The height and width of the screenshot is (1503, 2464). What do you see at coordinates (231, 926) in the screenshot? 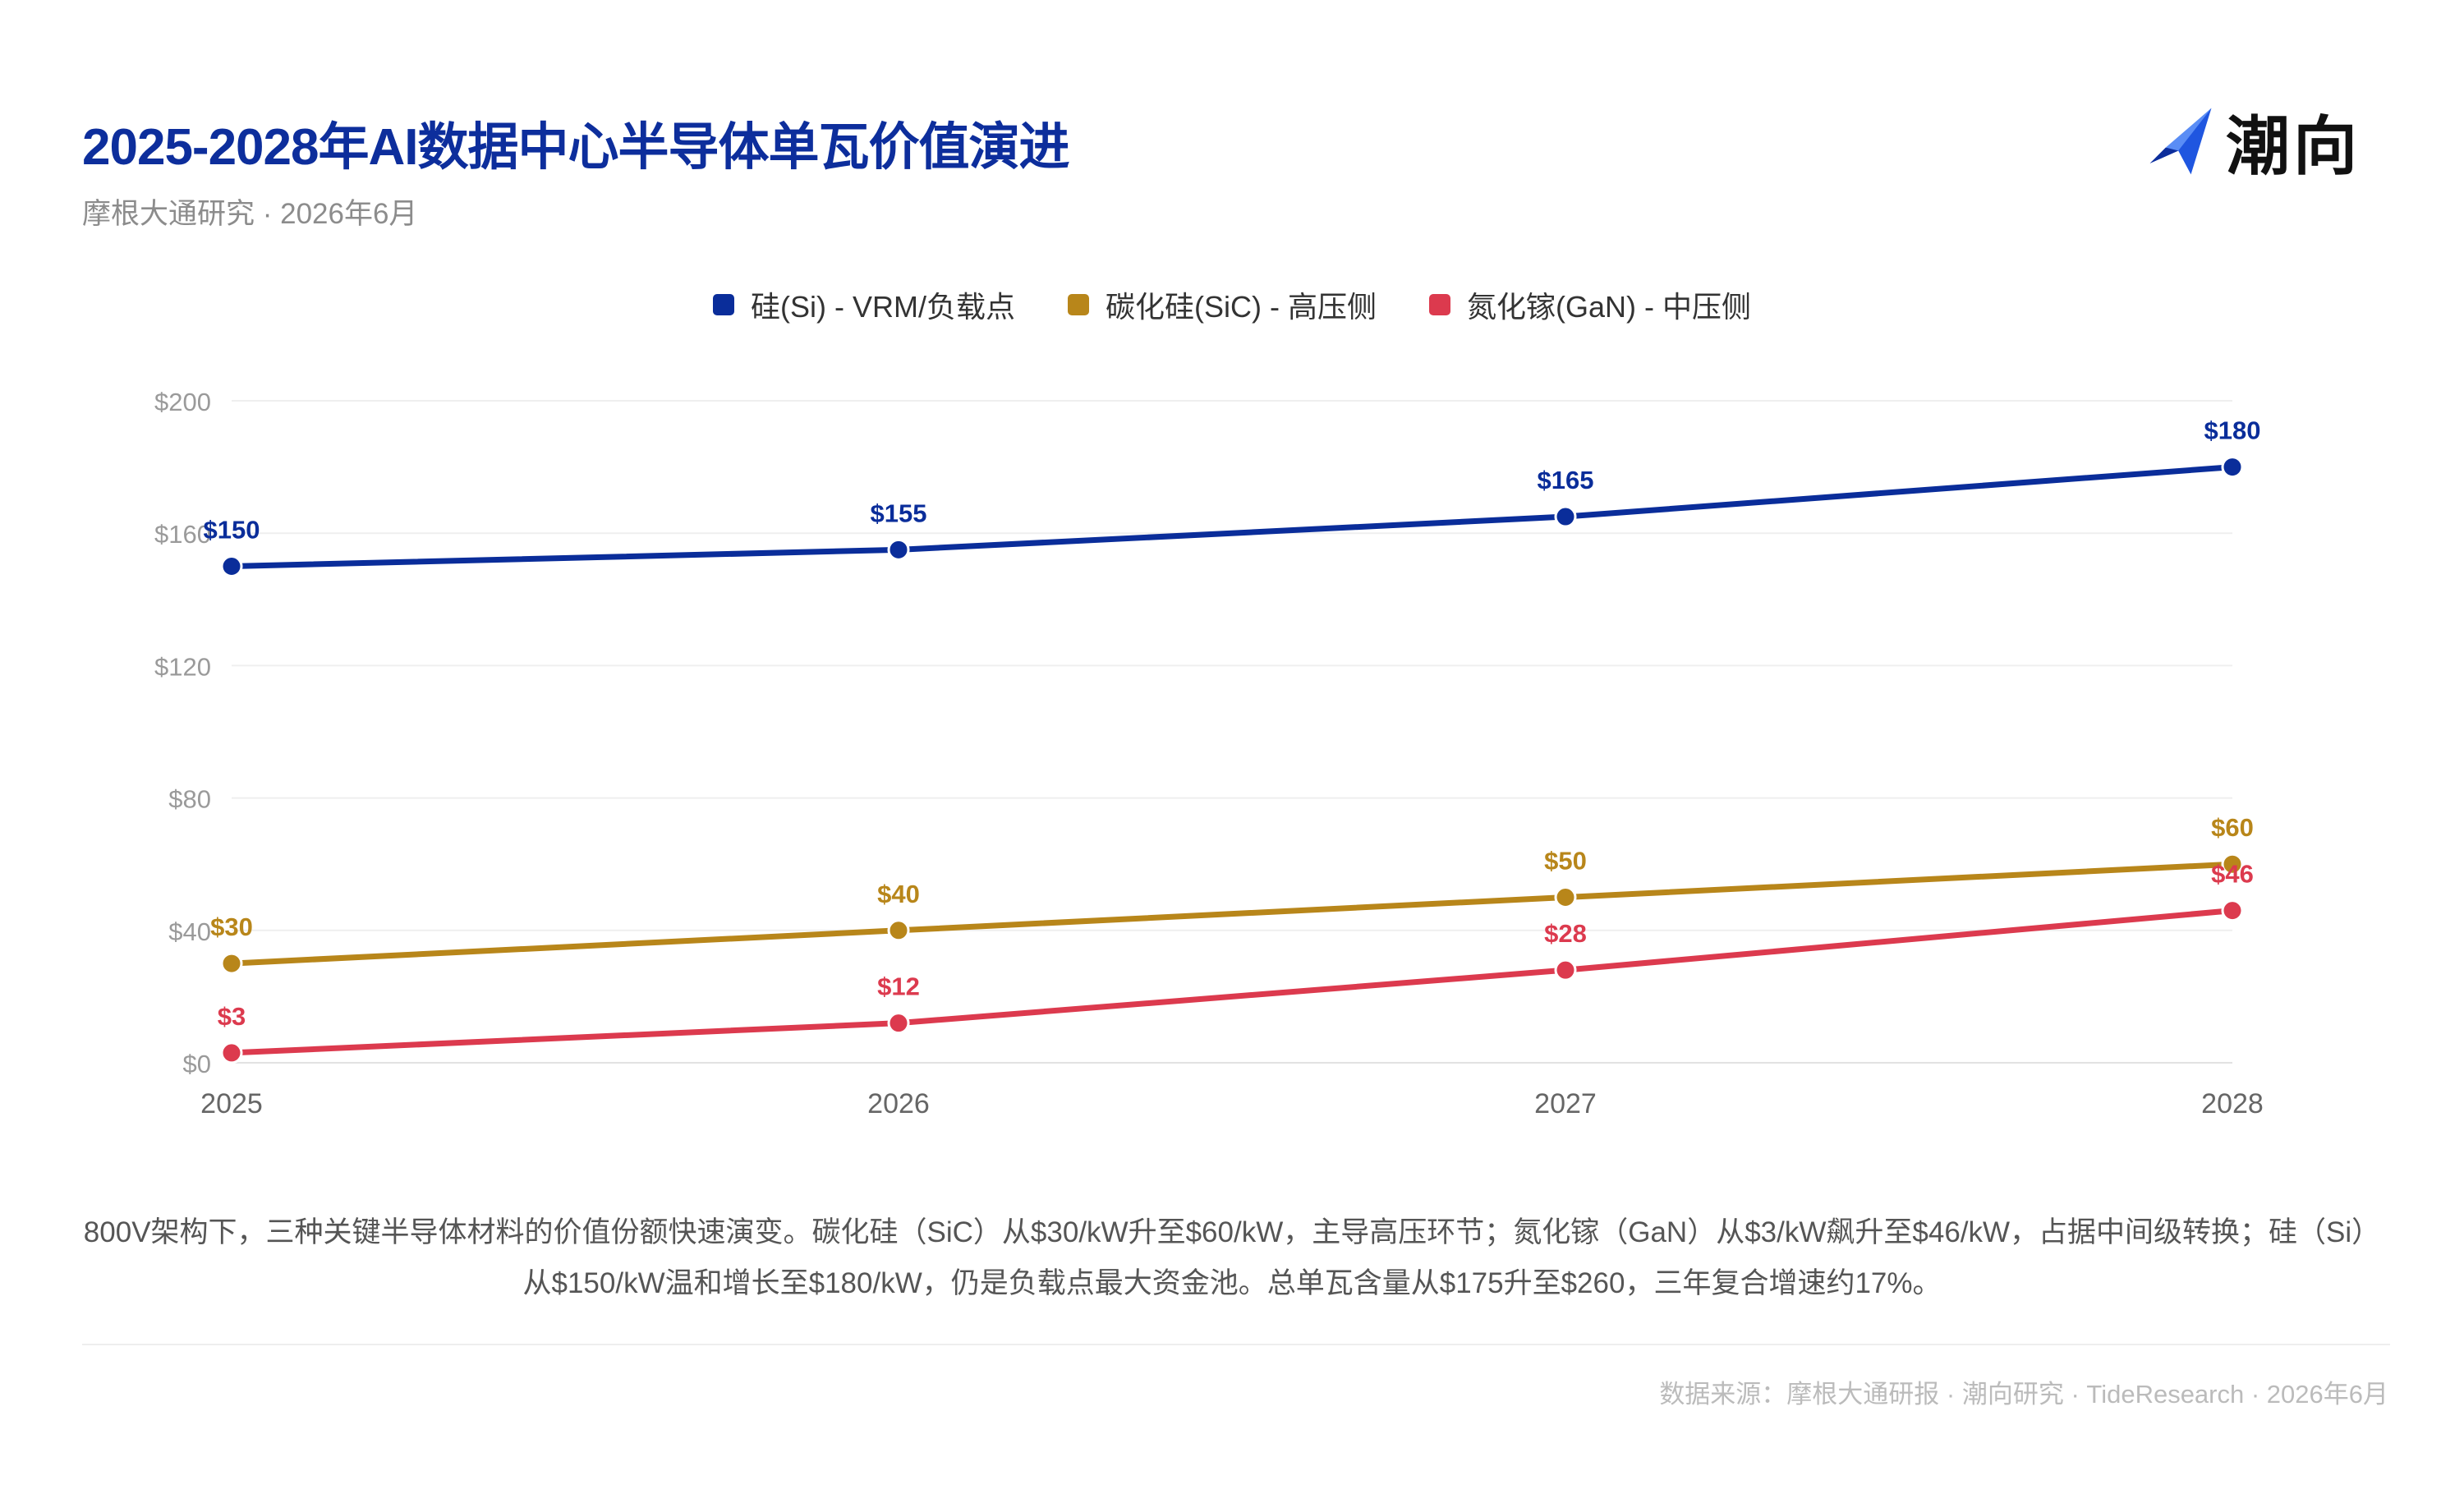
I see `data-label: $30` at bounding box center [231, 926].